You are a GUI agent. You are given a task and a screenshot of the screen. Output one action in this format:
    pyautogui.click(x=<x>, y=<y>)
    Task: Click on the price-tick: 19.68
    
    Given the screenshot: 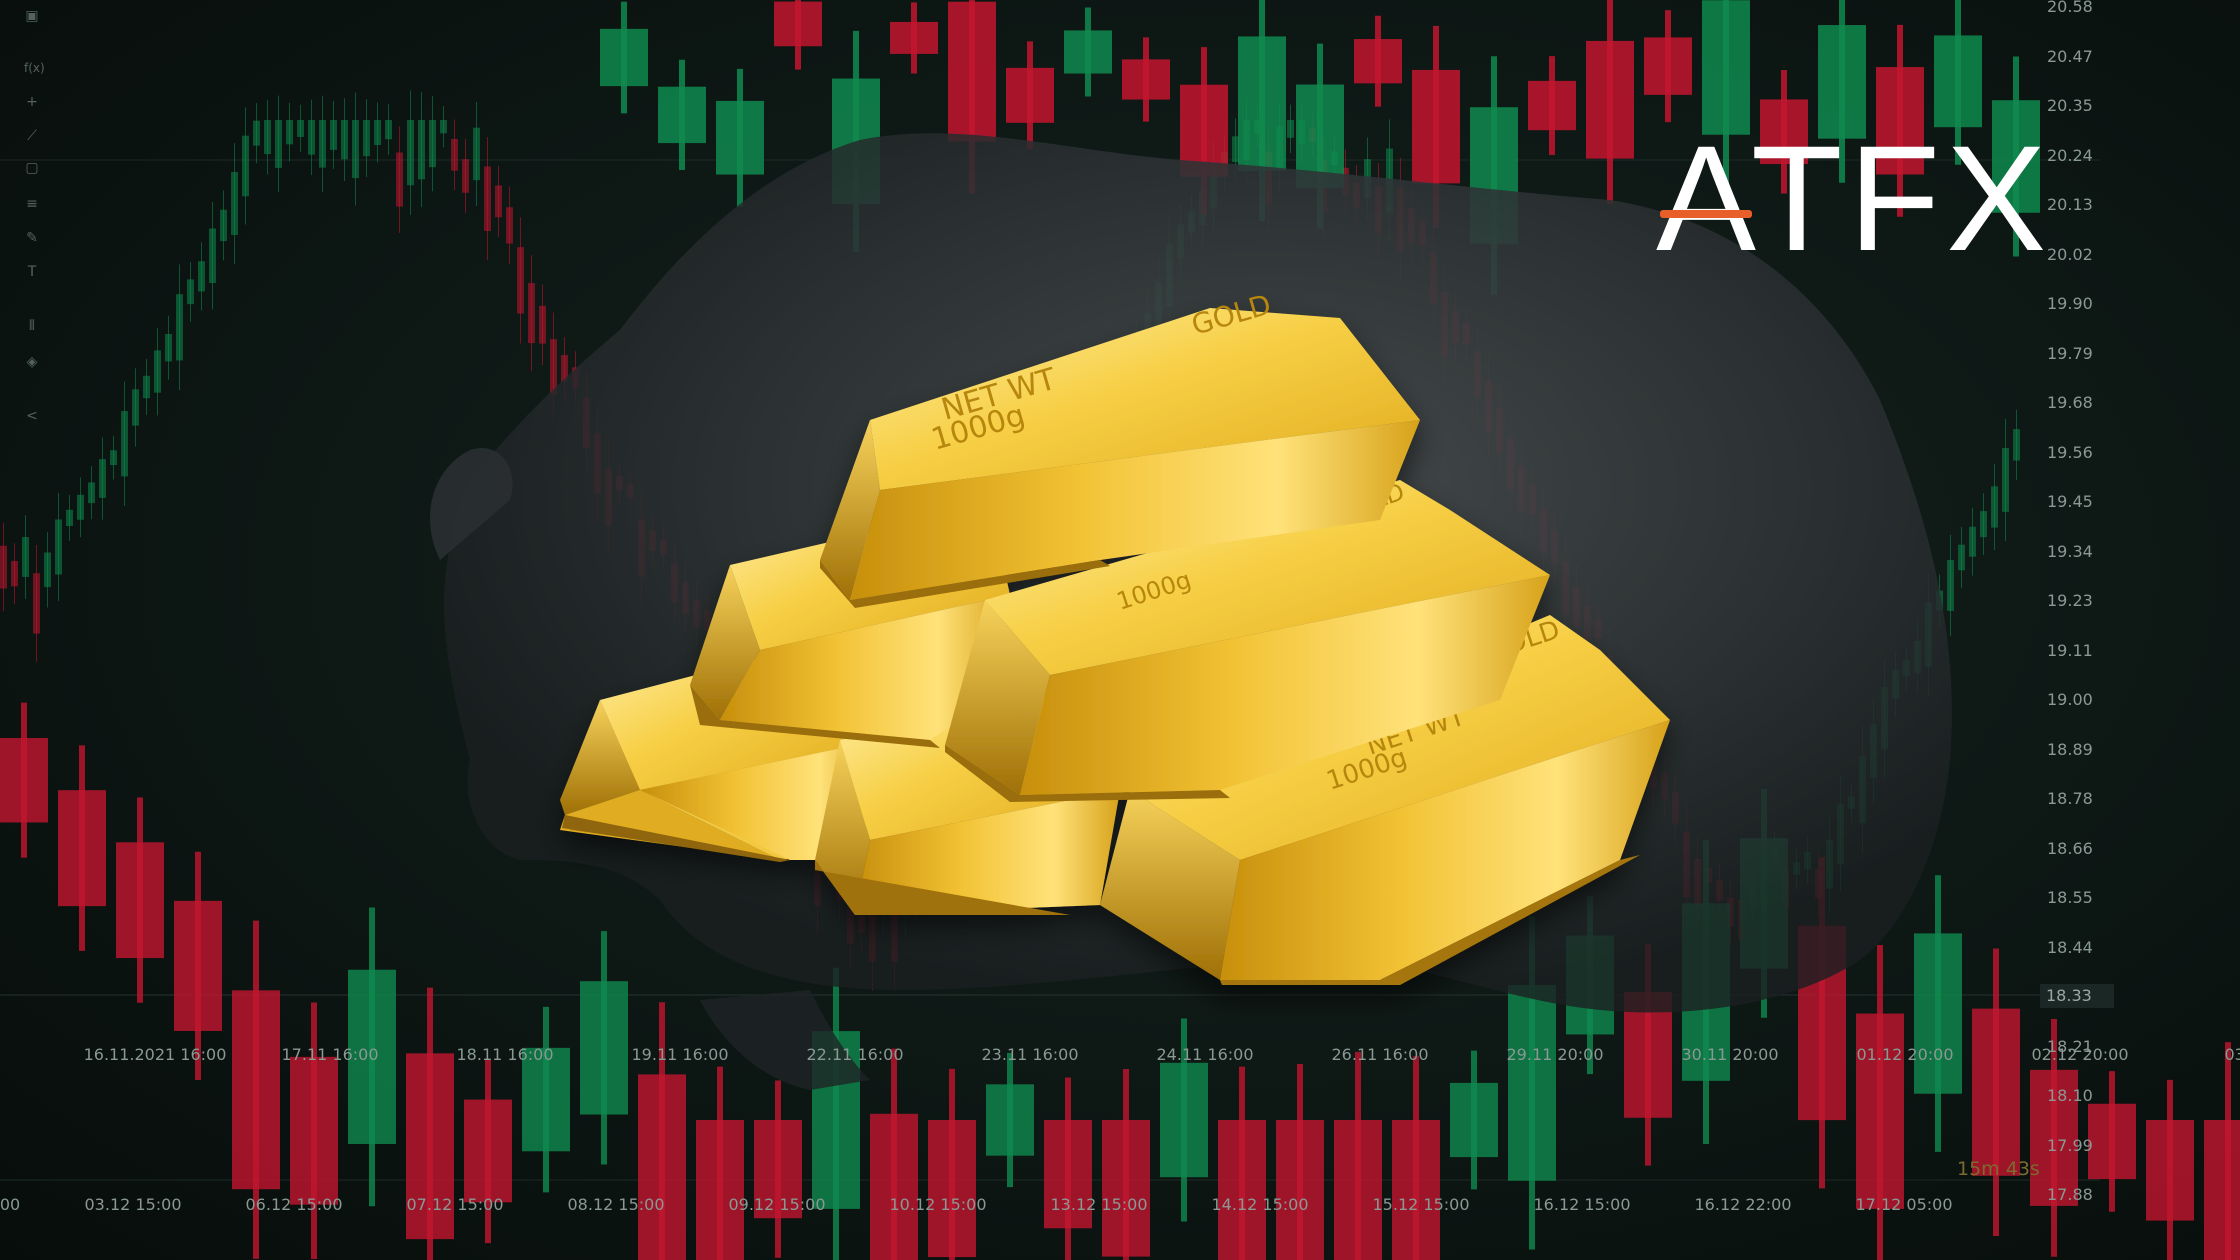 What is the action you would take?
    pyautogui.click(x=2070, y=402)
    